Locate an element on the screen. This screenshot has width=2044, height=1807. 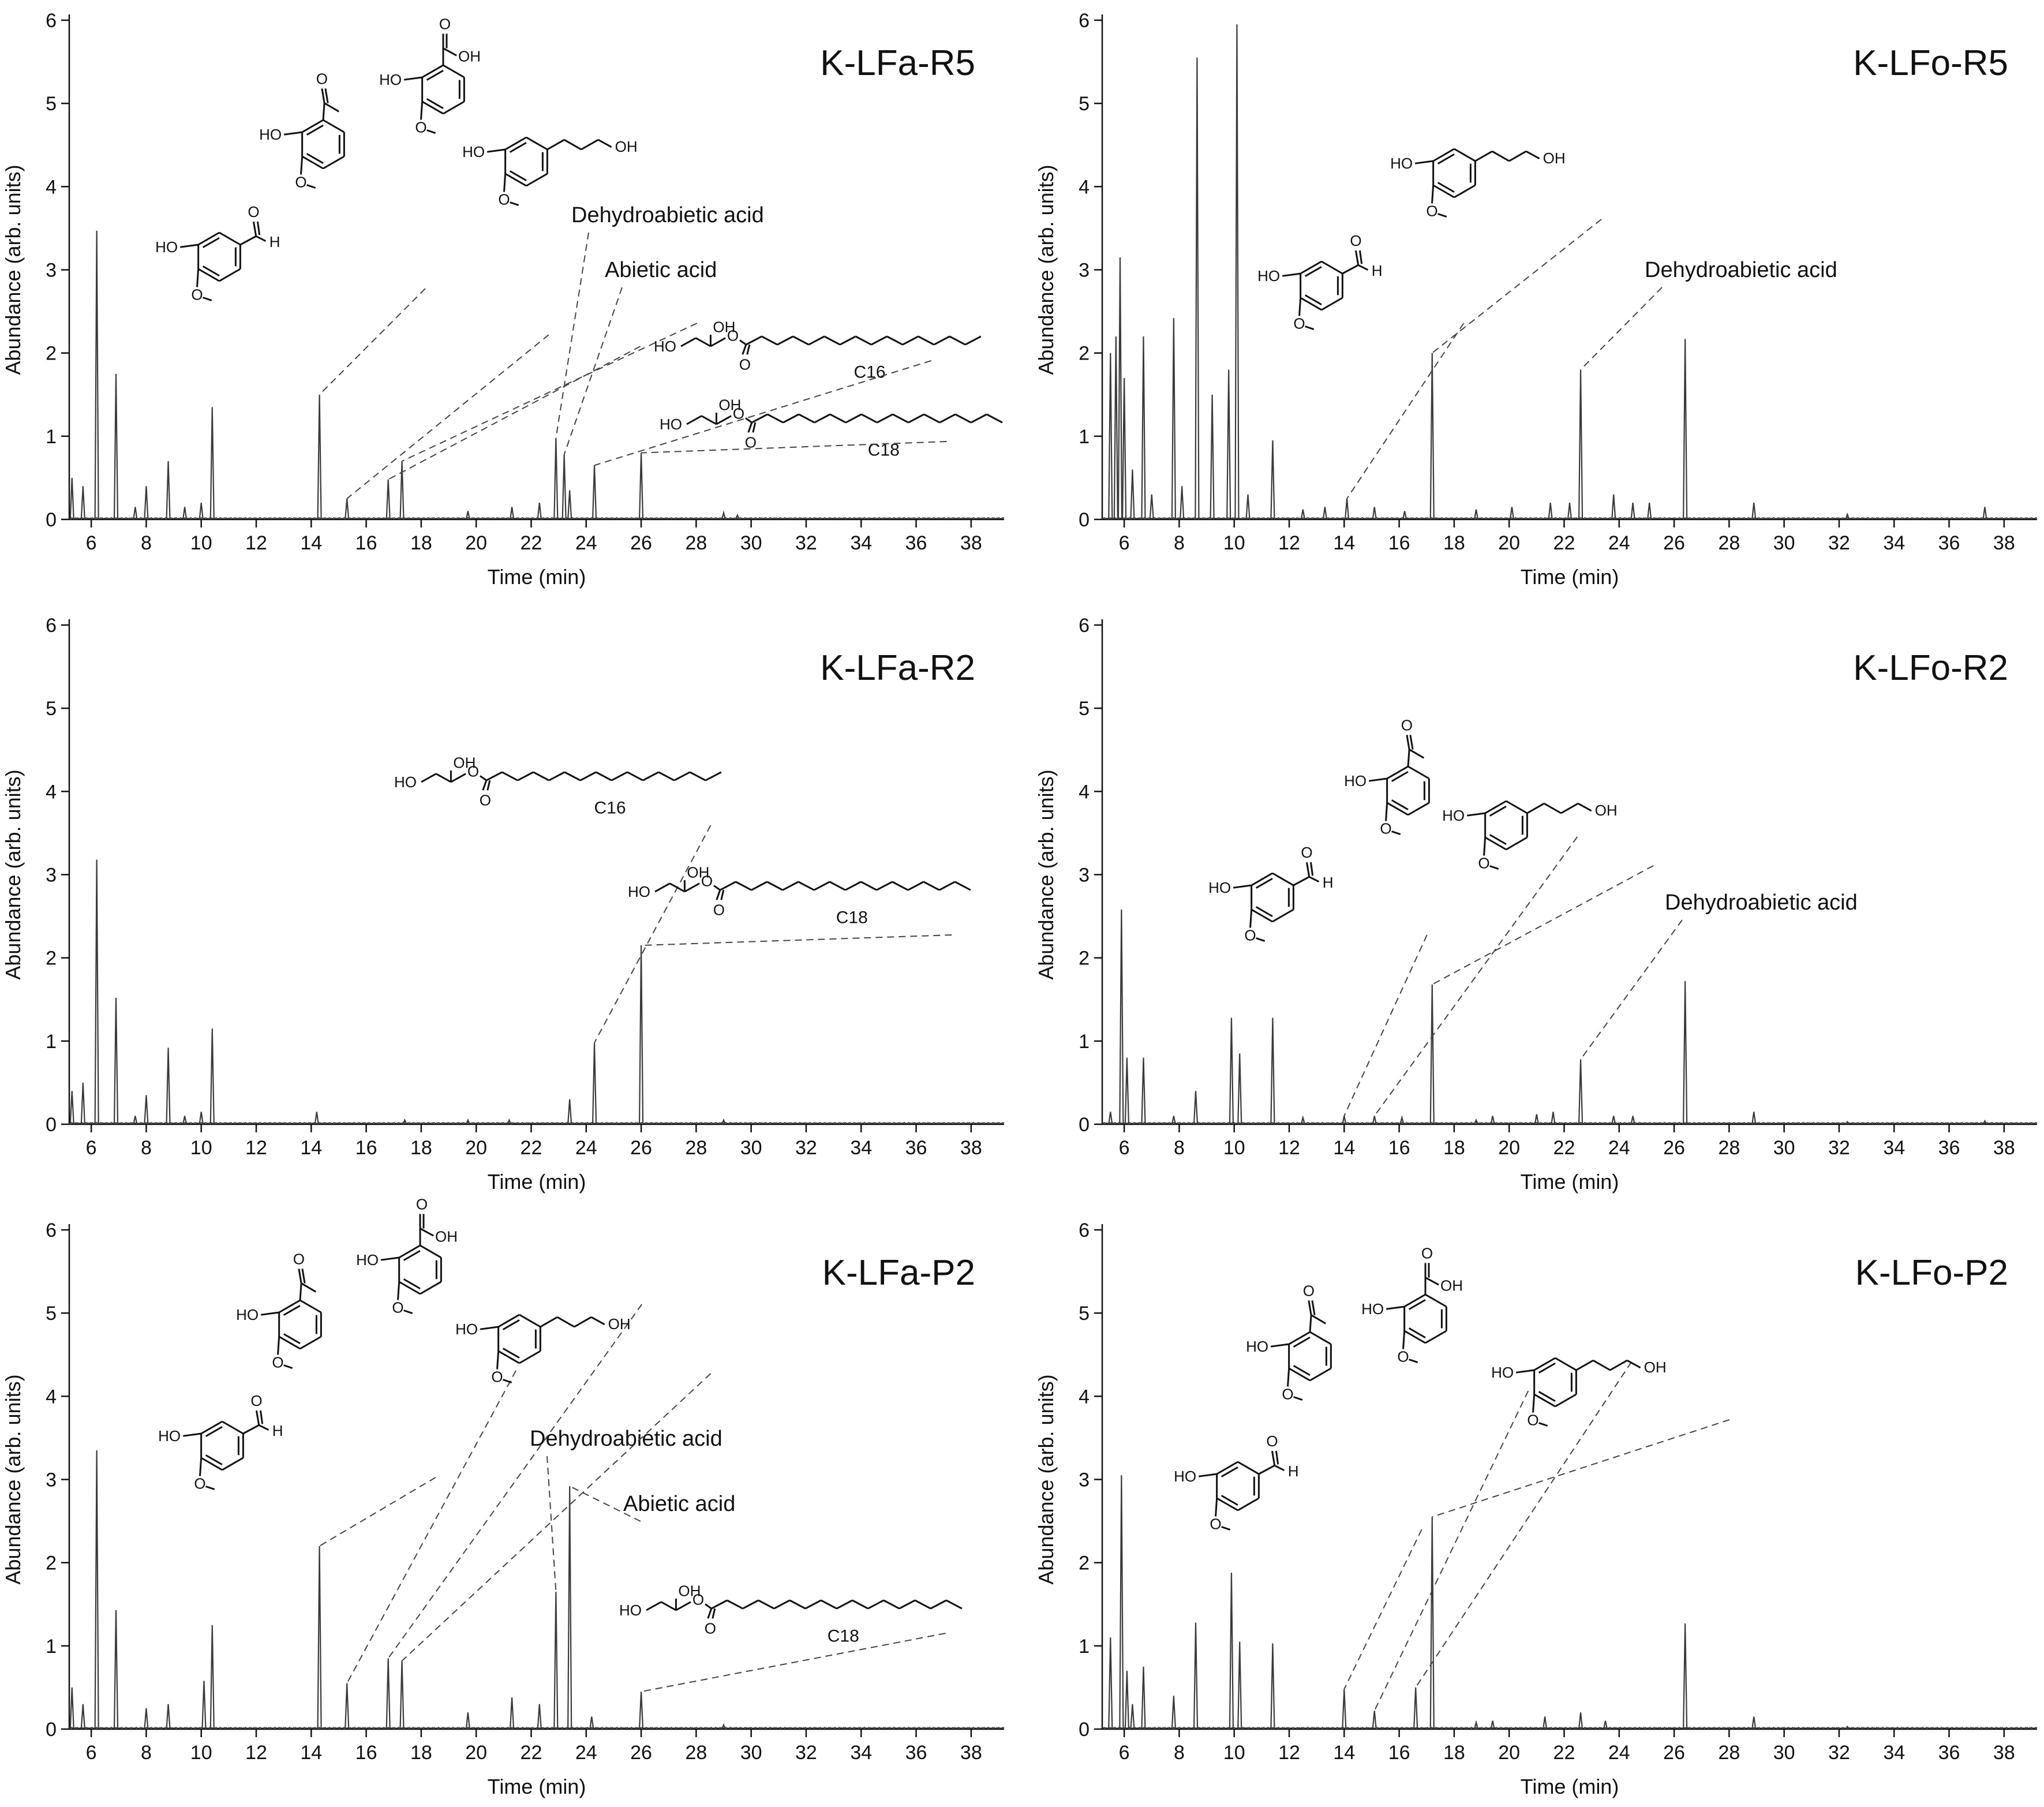
x-tick-label: 22 is located at coordinates (1564, 543).